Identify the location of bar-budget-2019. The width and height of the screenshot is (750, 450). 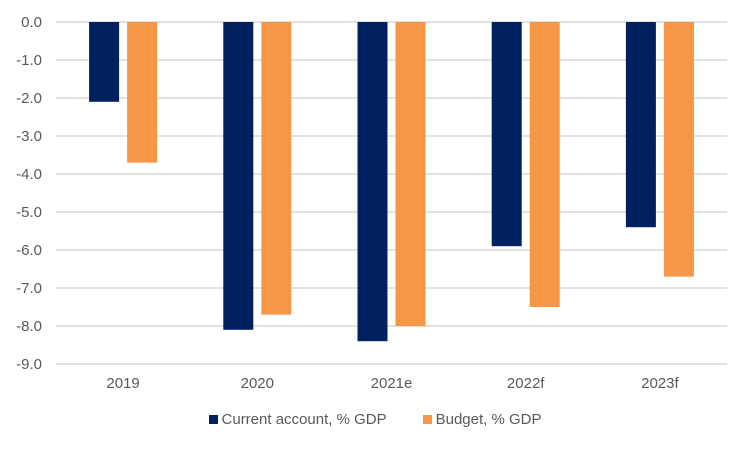
(142, 92).